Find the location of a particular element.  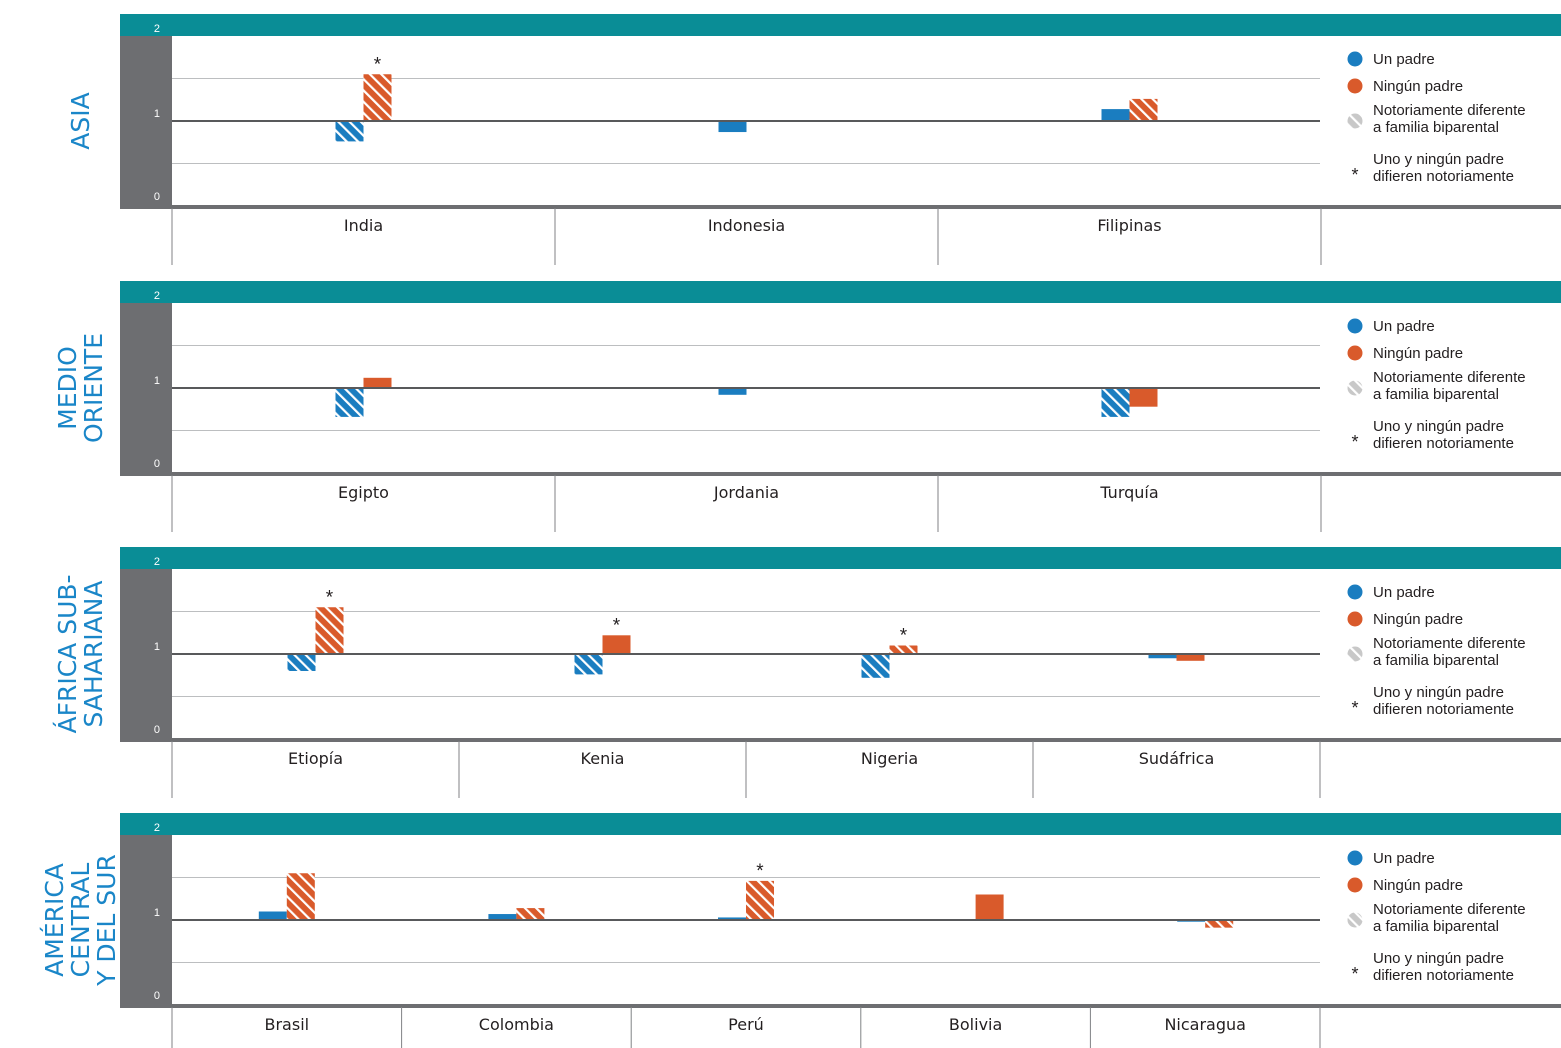

category-label: Nicaragua is located at coordinates (1205, 1024).